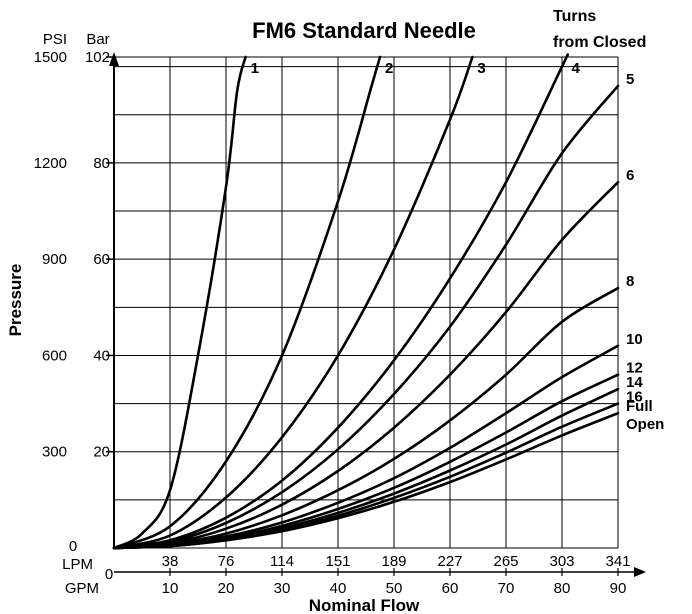  I want to click on y-tick-psi-label: 1200, so click(50, 163).